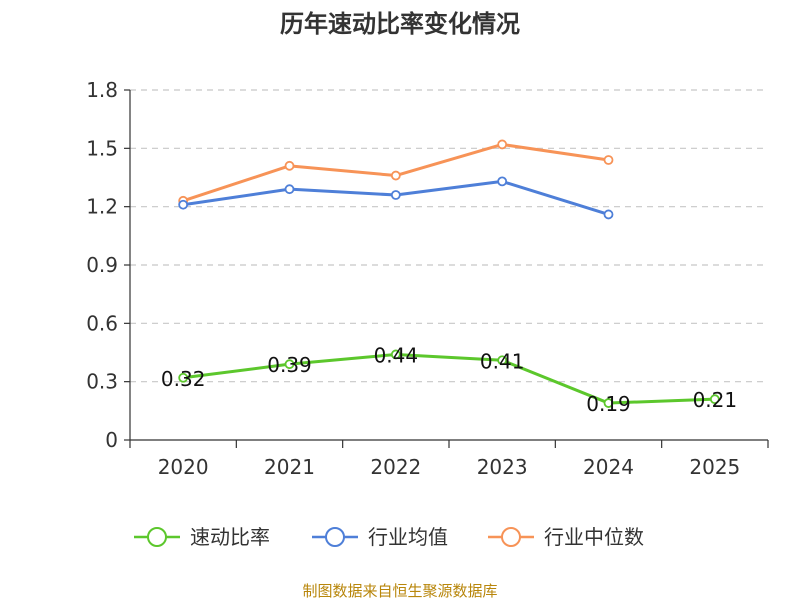 This screenshot has height=600, width=800. I want to click on y-tick-label: 1.5, so click(102, 148).